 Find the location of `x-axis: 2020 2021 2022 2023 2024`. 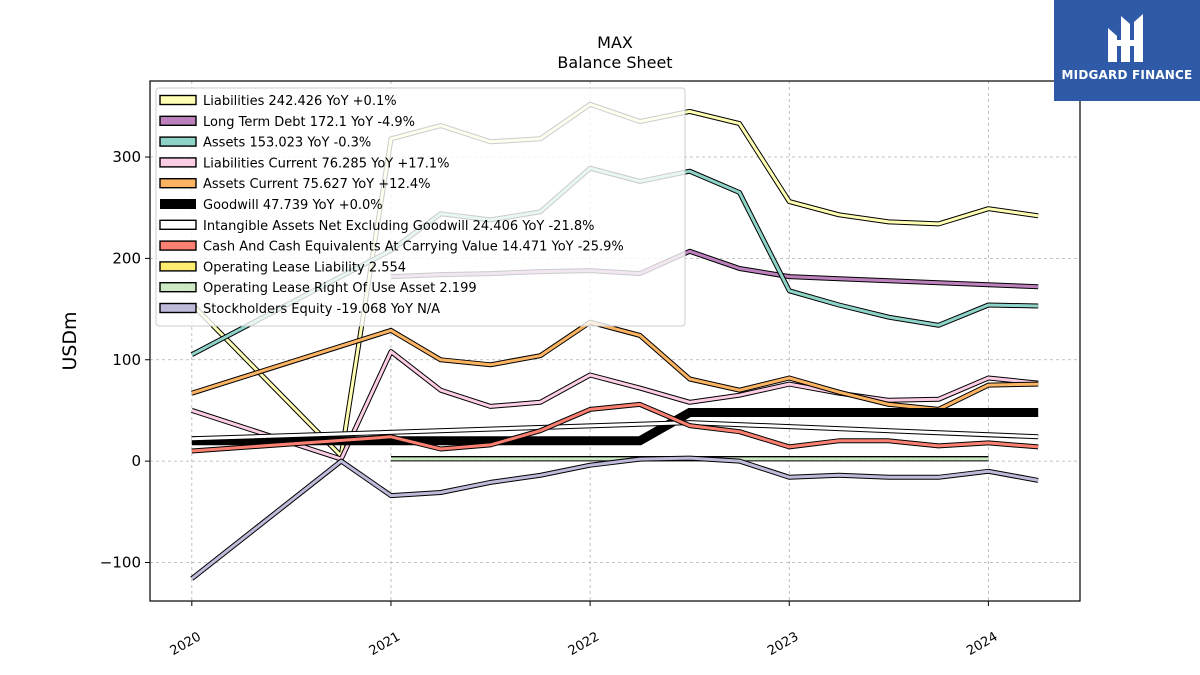

x-axis: 2020 2021 2022 2023 2024 is located at coordinates (584, 630).